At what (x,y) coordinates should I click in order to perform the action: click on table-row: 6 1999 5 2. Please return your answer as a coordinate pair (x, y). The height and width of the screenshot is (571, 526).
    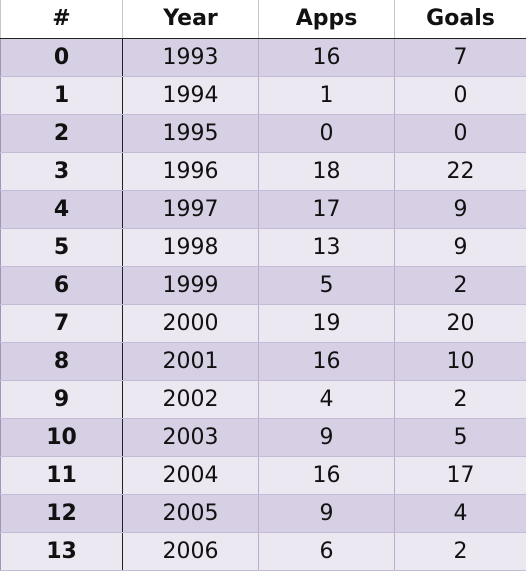
    Looking at the image, I should click on (263, 285).